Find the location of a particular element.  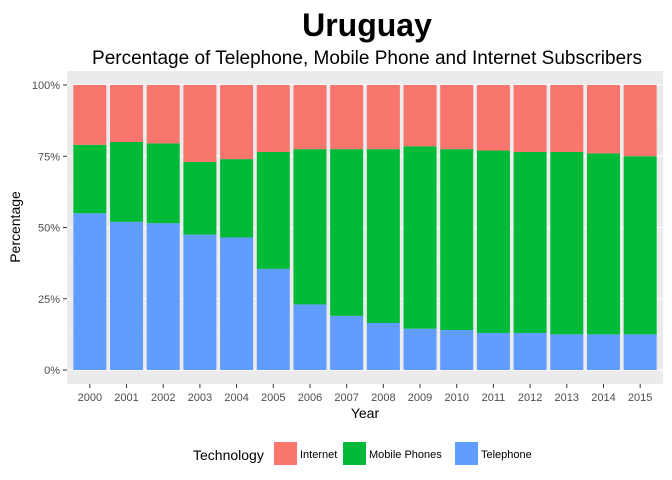

legend-label: Mobile Phones is located at coordinates (405, 455).